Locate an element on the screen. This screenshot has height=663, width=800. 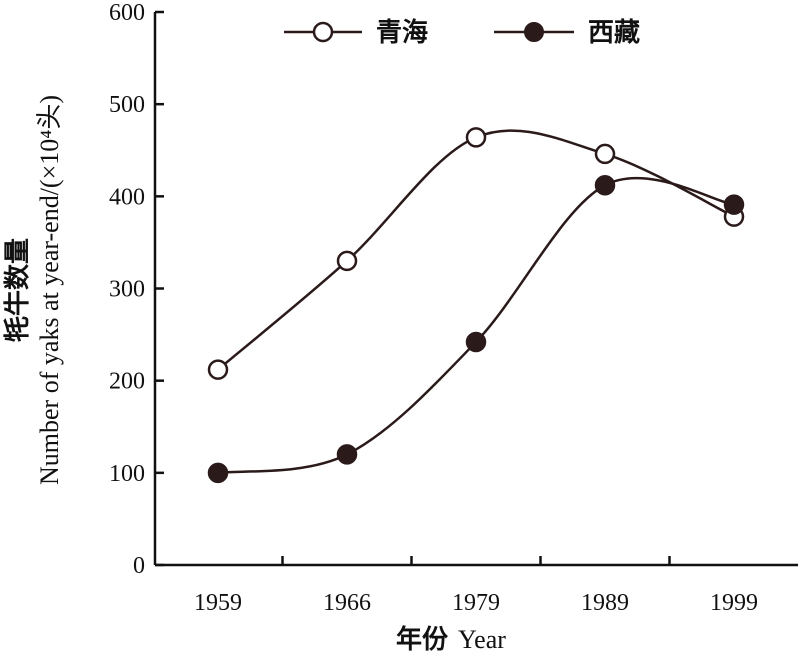
point-xizang-1979 is located at coordinates (476, 342).